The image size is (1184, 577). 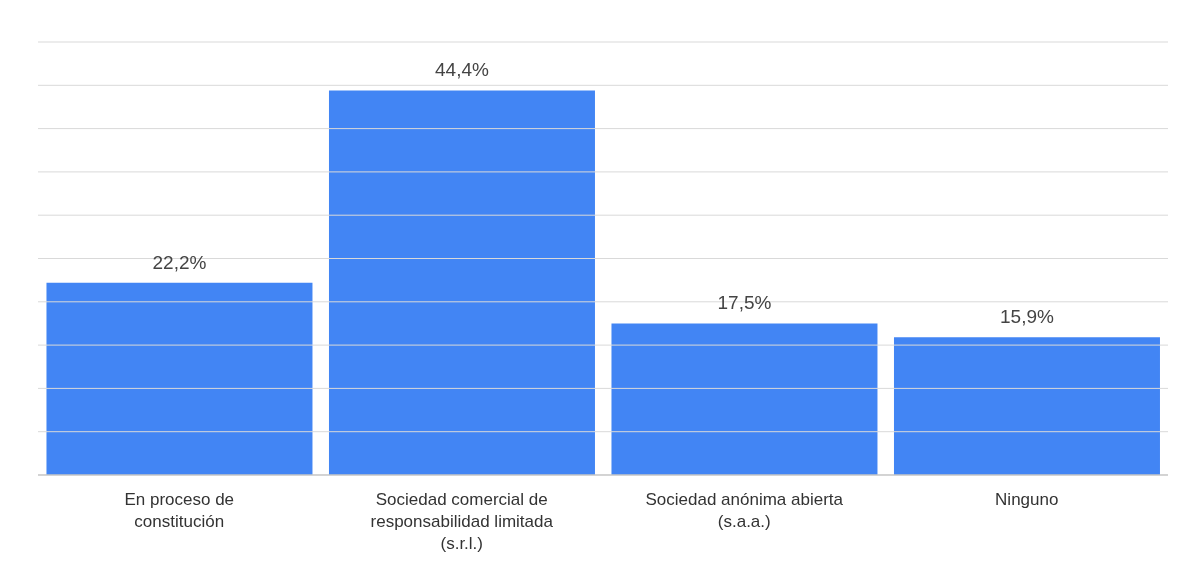 What do you see at coordinates (462, 521) in the screenshot?
I see `x-tick-label: Sociedad comercial de responsabilidad limitada (s.r.l.)` at bounding box center [462, 521].